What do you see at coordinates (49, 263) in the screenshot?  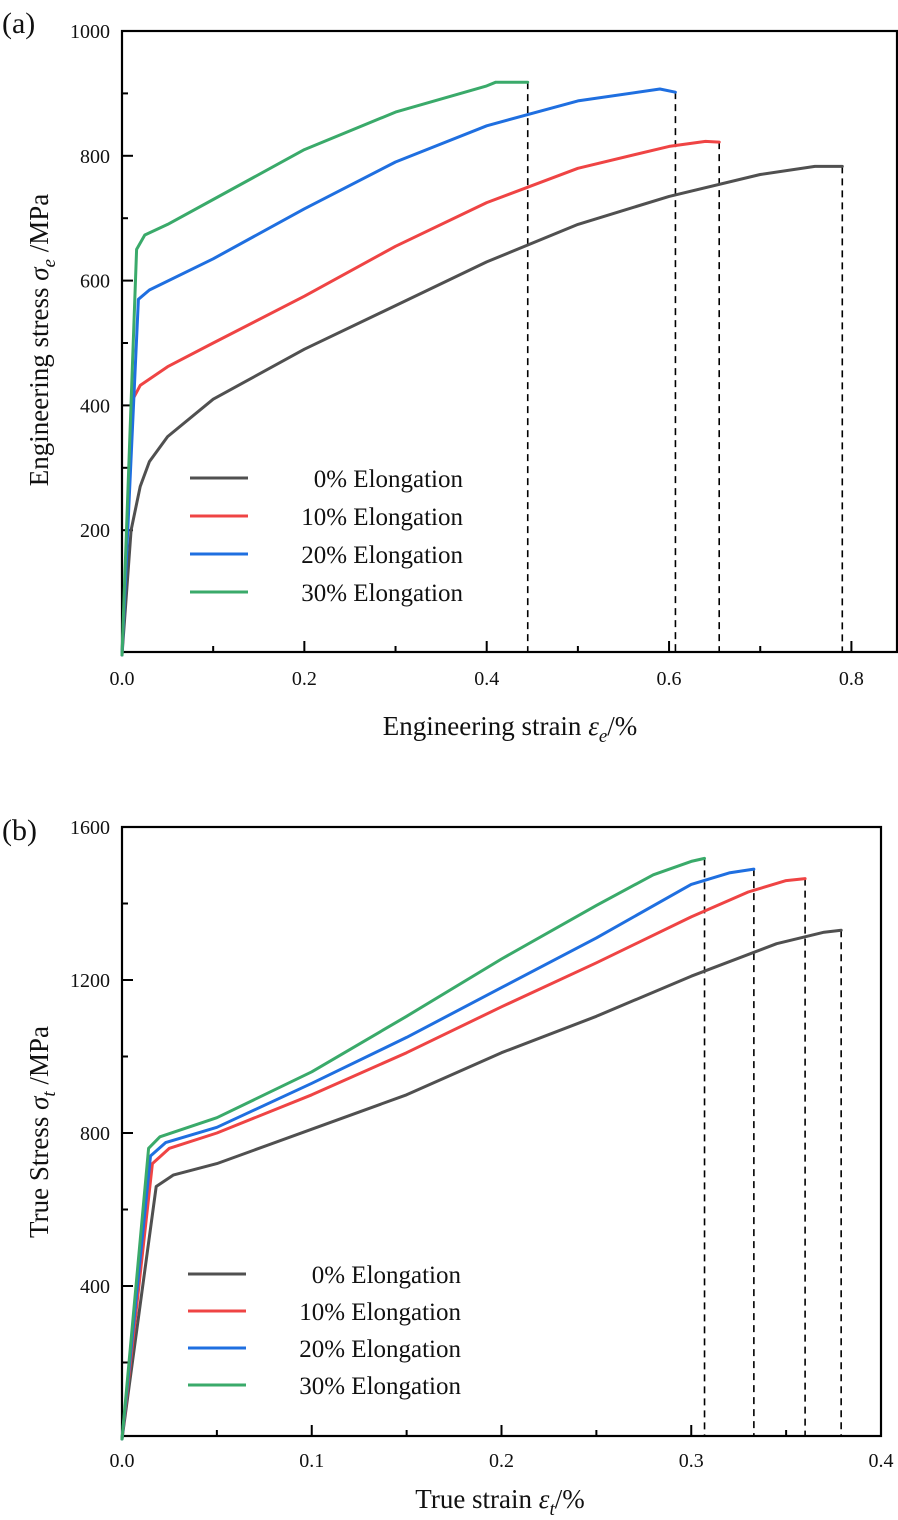 I see `y-axis-subscript: e` at bounding box center [49, 263].